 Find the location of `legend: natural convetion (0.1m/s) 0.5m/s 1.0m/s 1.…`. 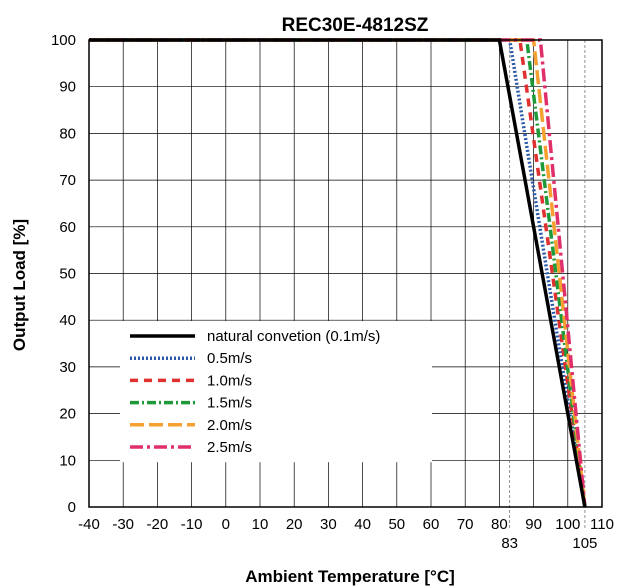

legend: natural convetion (0.1m/s) 0.5m/s 1.0m/s 1.… is located at coordinates (276, 392).